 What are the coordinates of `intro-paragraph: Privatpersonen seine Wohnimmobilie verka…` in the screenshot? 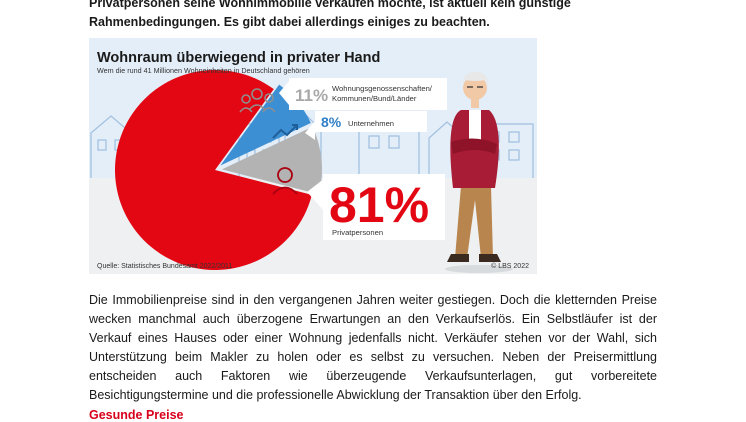 It's located at (374, 16).